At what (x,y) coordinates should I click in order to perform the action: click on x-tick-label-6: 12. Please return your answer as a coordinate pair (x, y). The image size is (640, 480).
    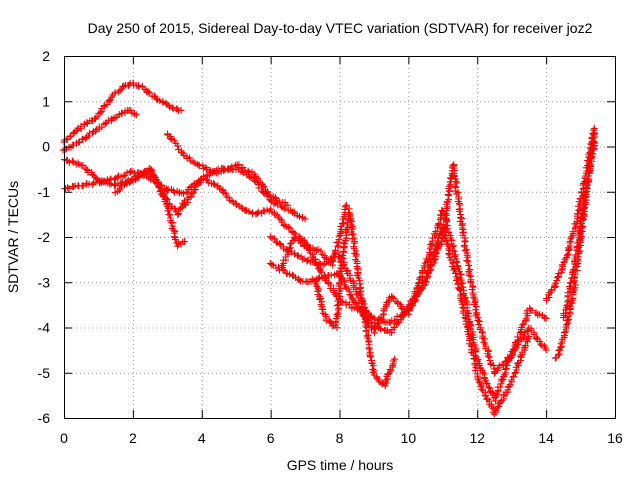
    Looking at the image, I should click on (477, 438).